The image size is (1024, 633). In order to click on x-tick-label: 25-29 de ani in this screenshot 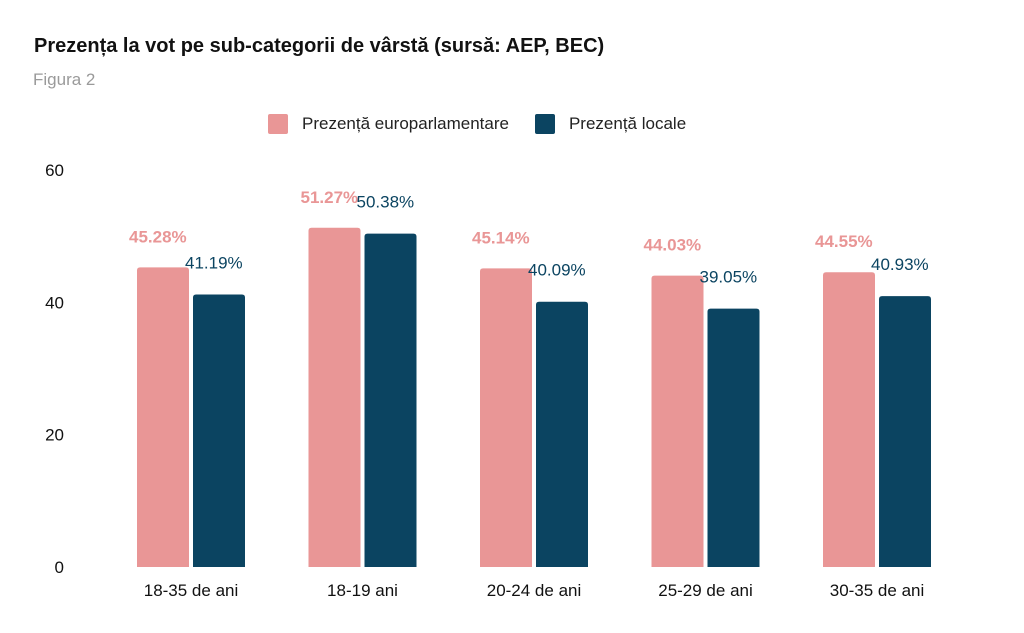, I will do `click(705, 590)`.